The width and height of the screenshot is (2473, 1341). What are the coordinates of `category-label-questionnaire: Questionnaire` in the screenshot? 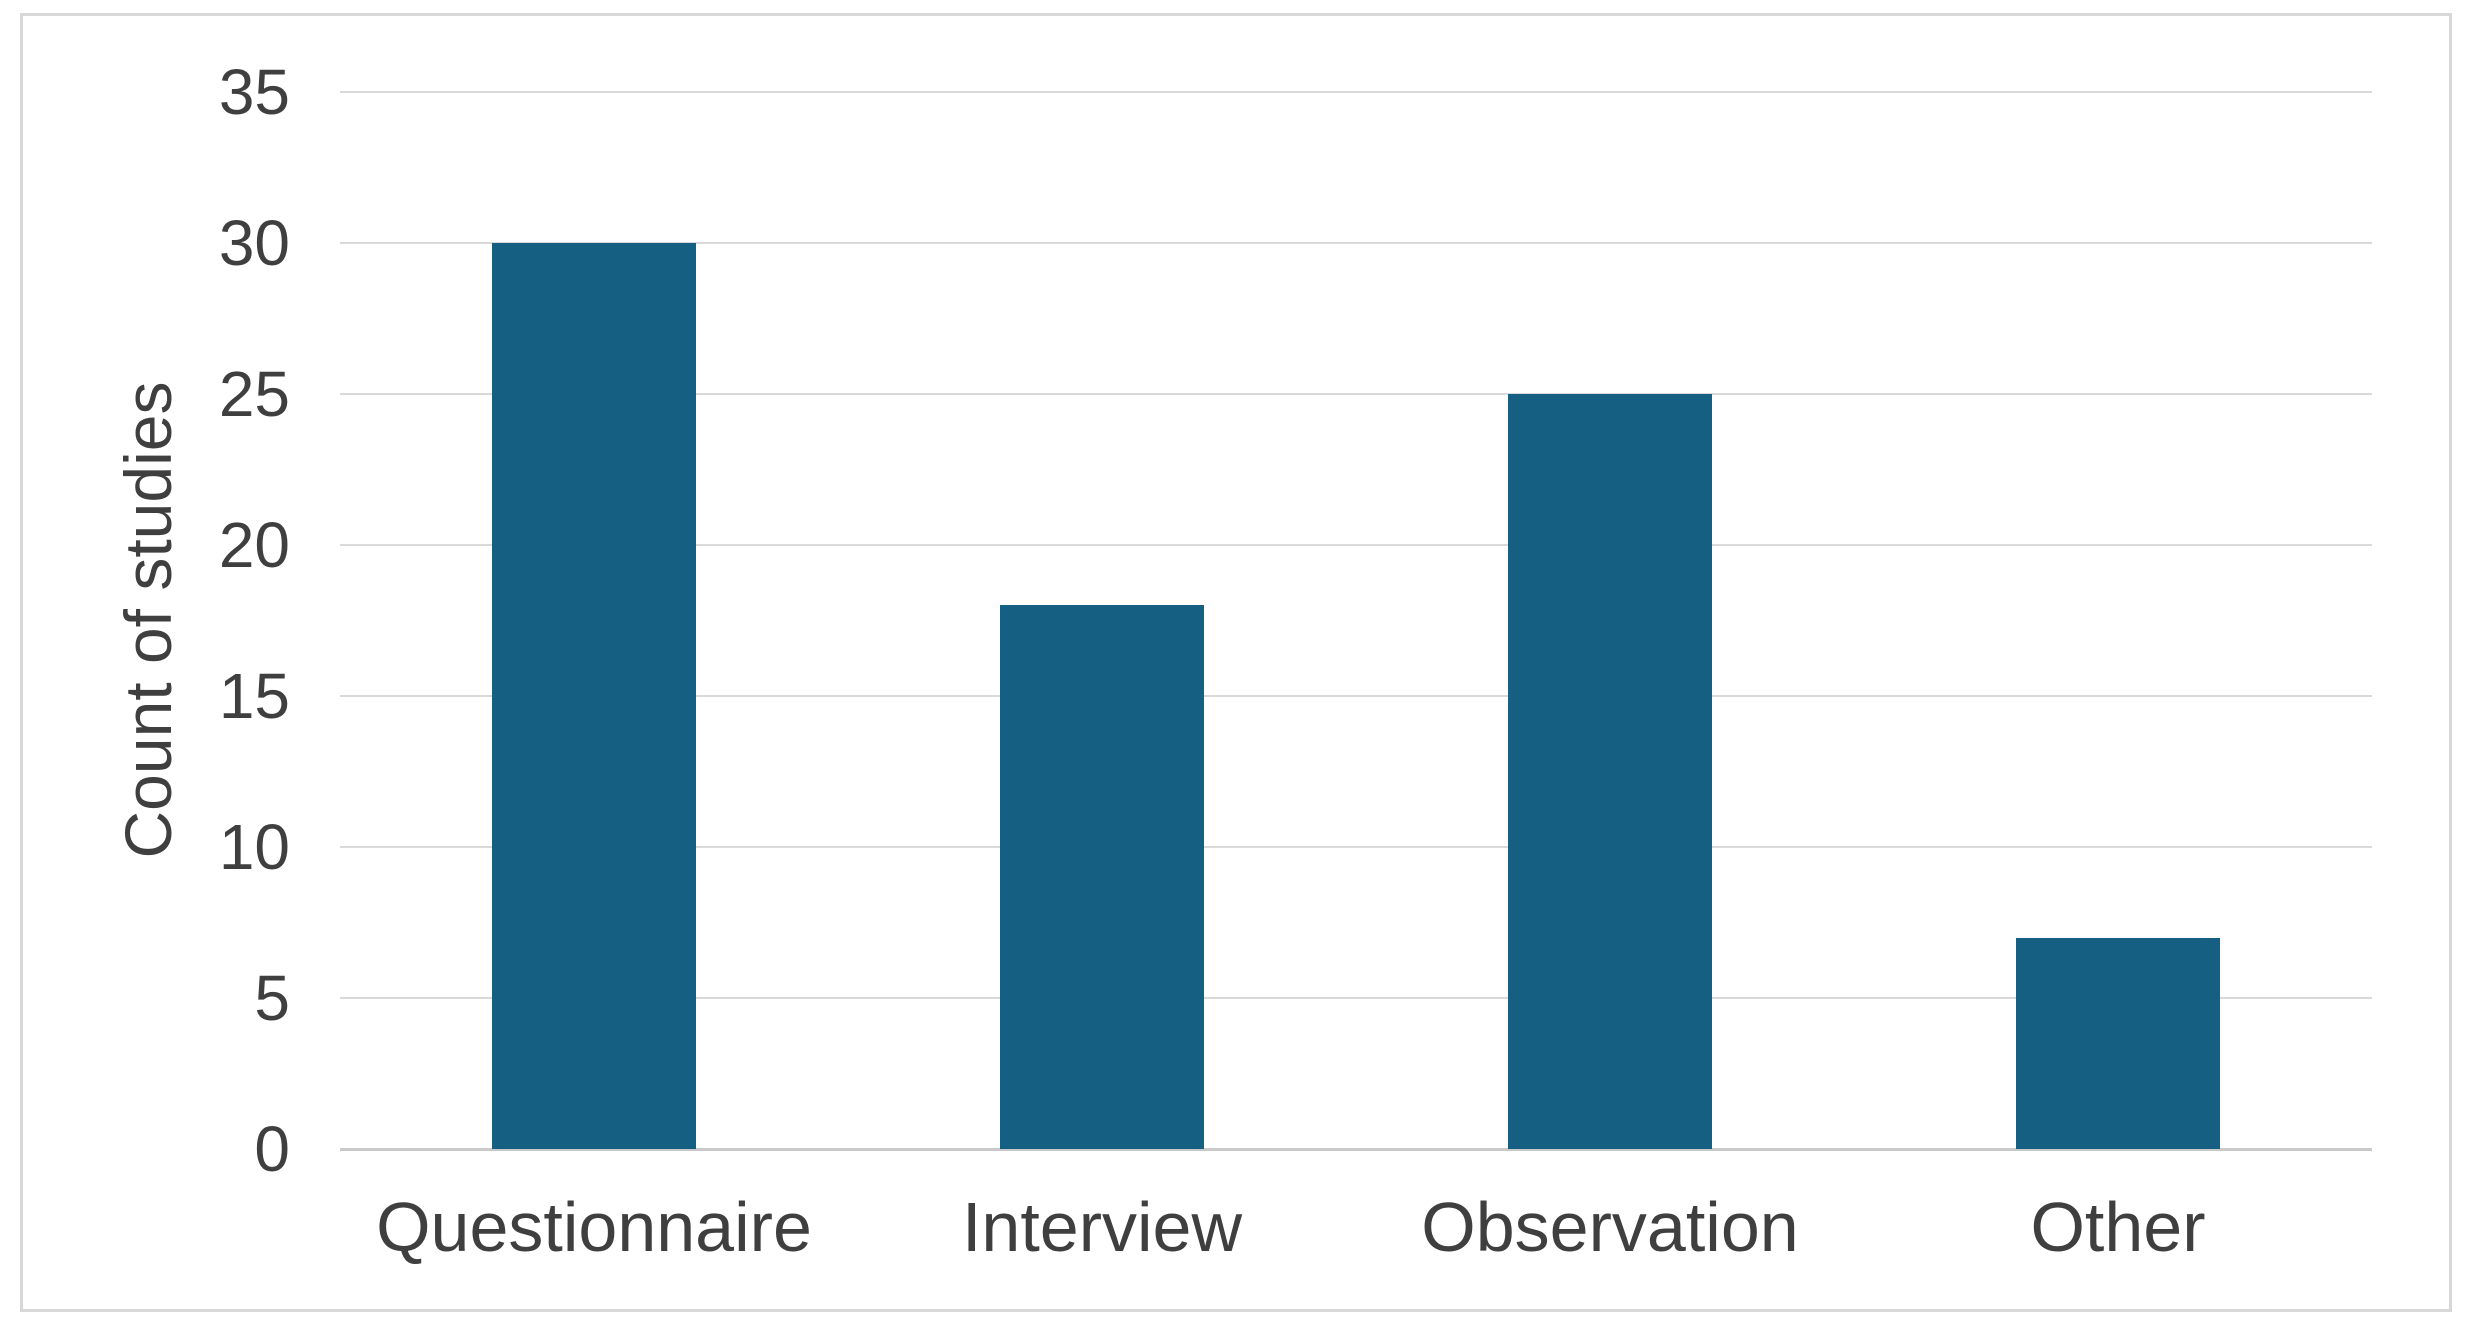 It's located at (594, 1227).